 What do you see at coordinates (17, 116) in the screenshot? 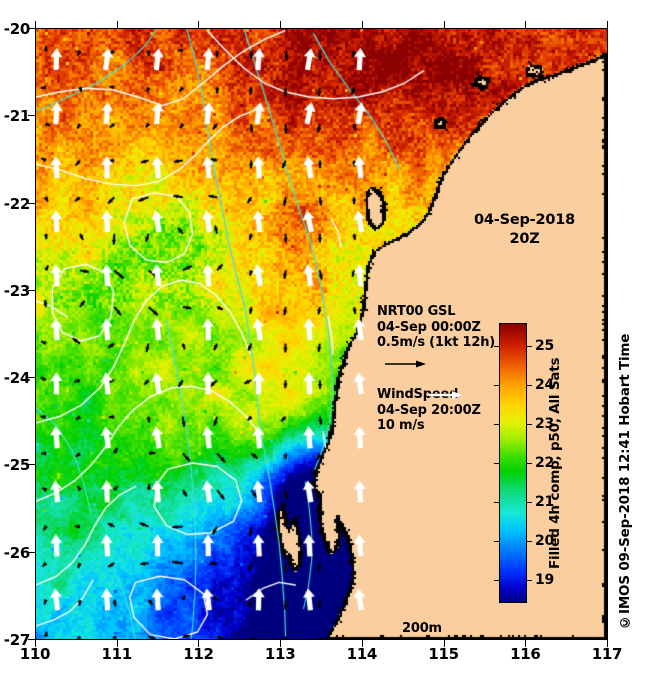
I see `y-axis-label: -21` at bounding box center [17, 116].